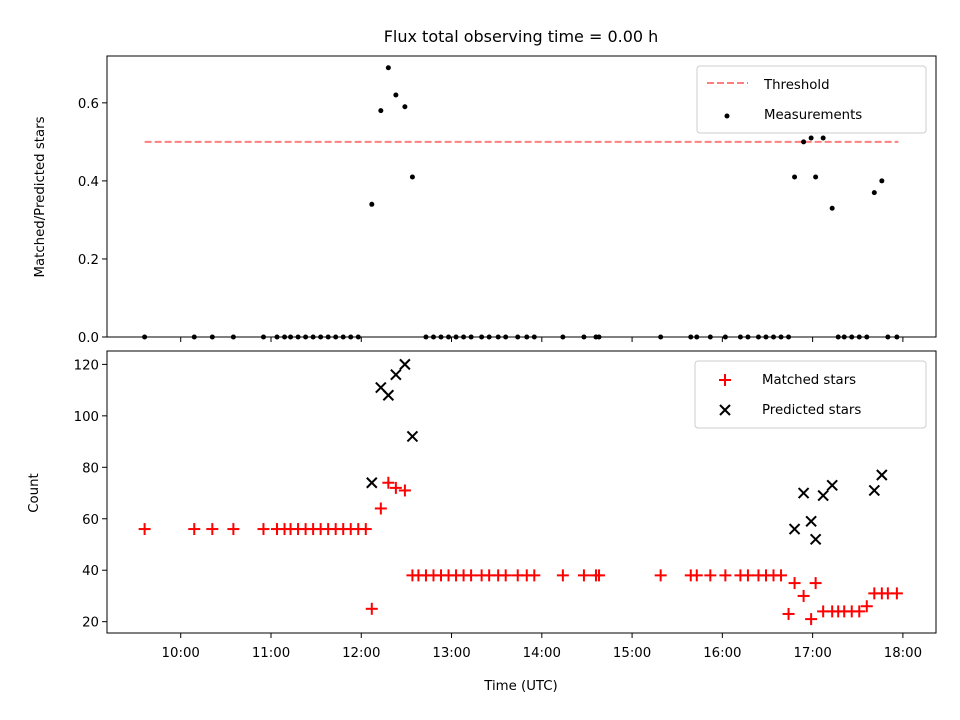  What do you see at coordinates (90, 571) in the screenshot?
I see `y-tick-label: 40` at bounding box center [90, 571].